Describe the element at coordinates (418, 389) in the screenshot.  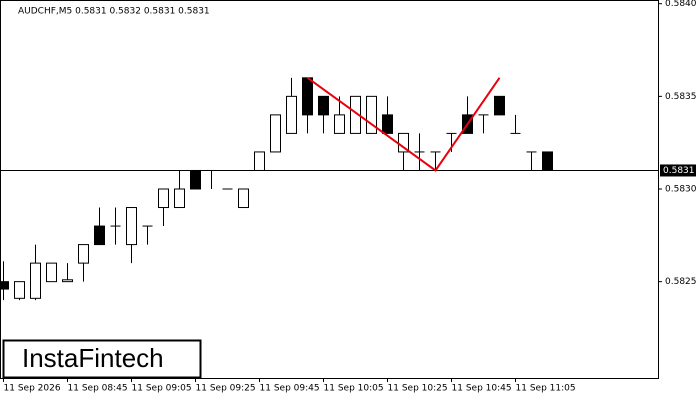
I see `x-tick-label: 11 Sep 10:25` at that location.